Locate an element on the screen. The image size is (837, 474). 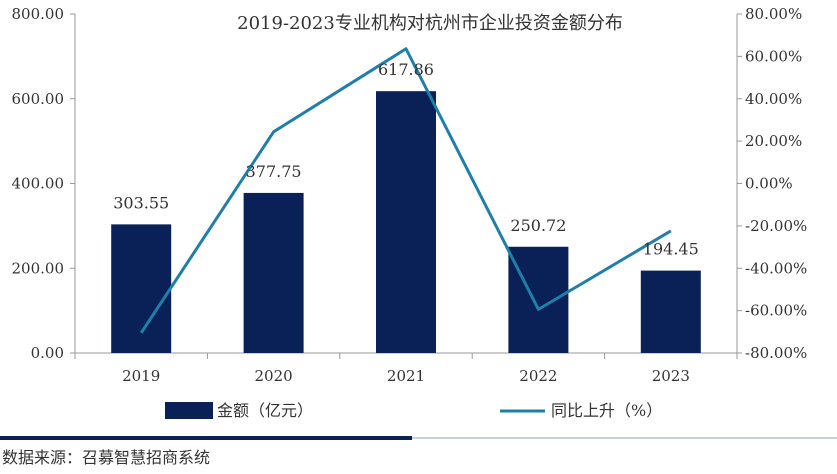
y-left-tick-label: 0.00 is located at coordinates (47, 353).